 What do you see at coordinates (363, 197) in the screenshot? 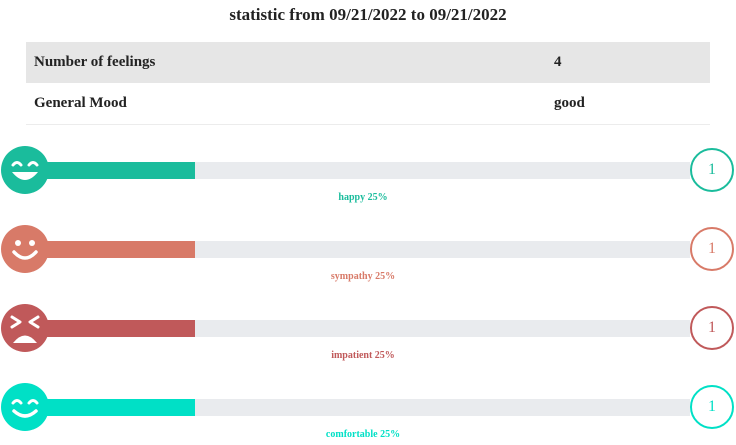
I see `feeling-label: happy 25%` at bounding box center [363, 197].